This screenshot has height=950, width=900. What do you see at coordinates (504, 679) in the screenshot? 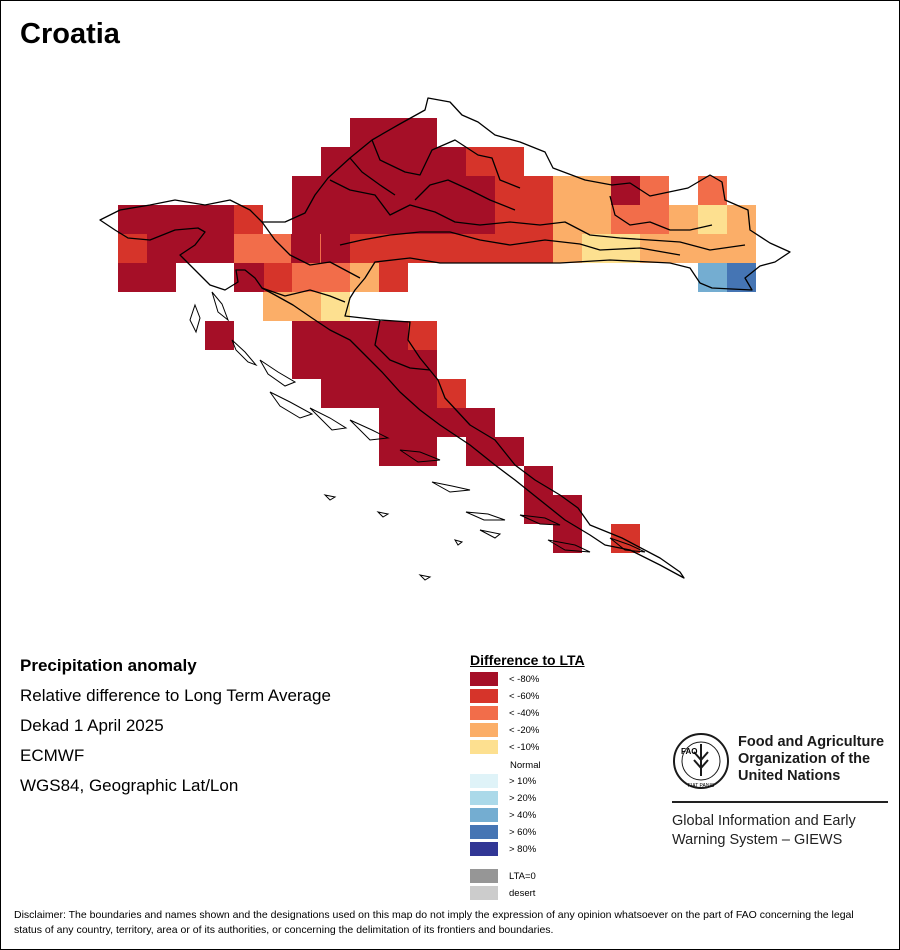
I see `legend-item: < -80%` at bounding box center [504, 679].